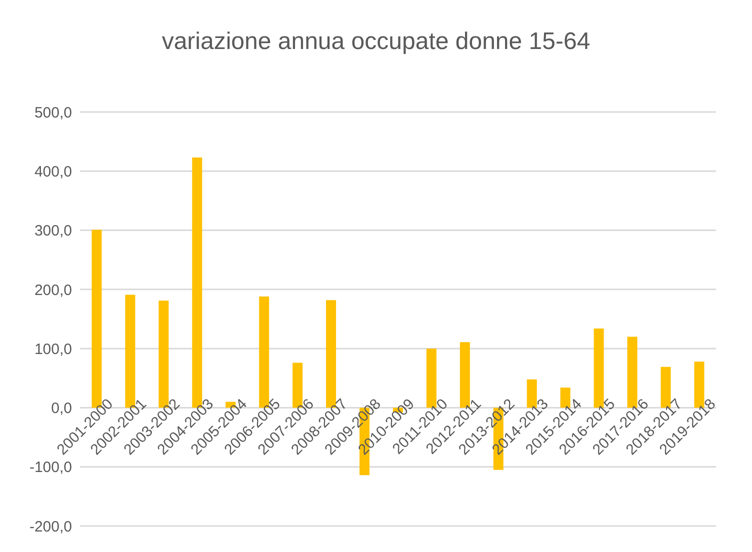 The height and width of the screenshot is (552, 752). I want to click on y-tick-label: -100,0, so click(50, 467).